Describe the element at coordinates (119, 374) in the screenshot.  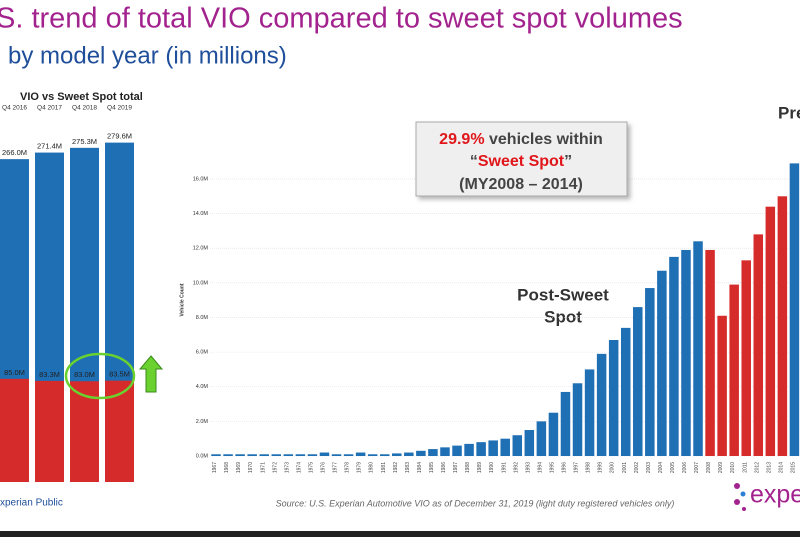
I see `data-label: 83.5M` at that location.